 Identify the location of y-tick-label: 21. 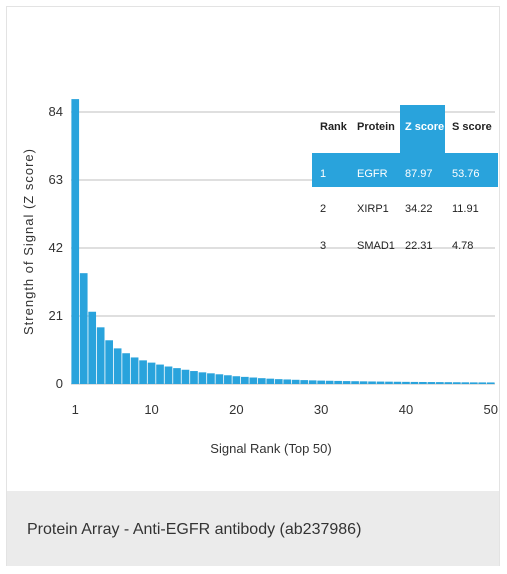
(56, 315).